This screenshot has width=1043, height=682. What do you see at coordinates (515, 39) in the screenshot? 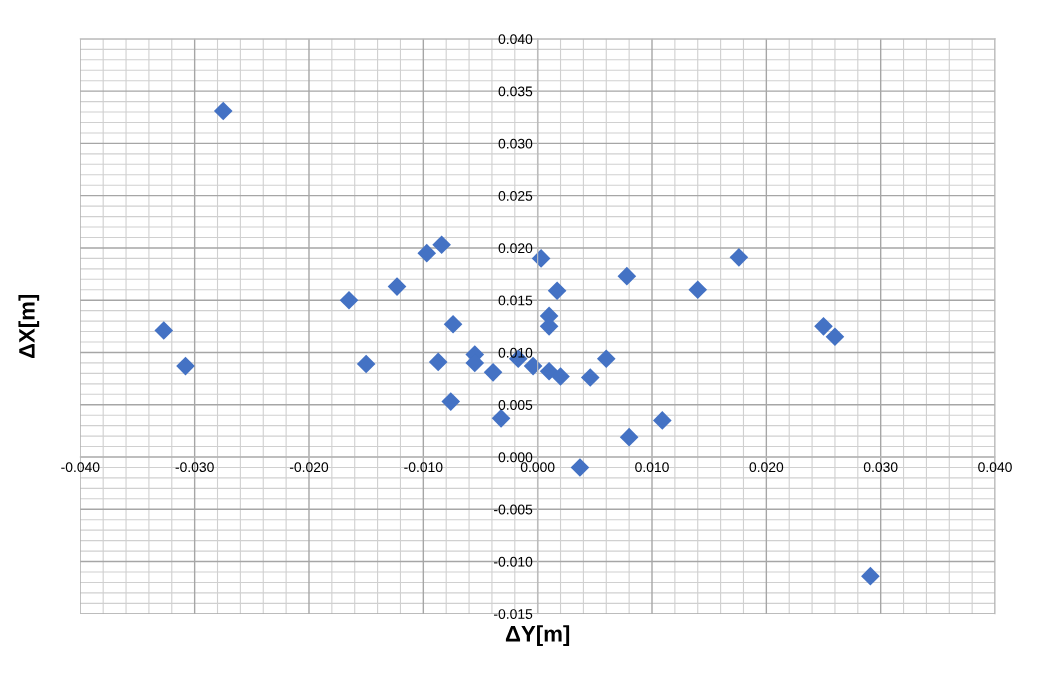
I see `y-tick-label: 0.040` at bounding box center [515, 39].